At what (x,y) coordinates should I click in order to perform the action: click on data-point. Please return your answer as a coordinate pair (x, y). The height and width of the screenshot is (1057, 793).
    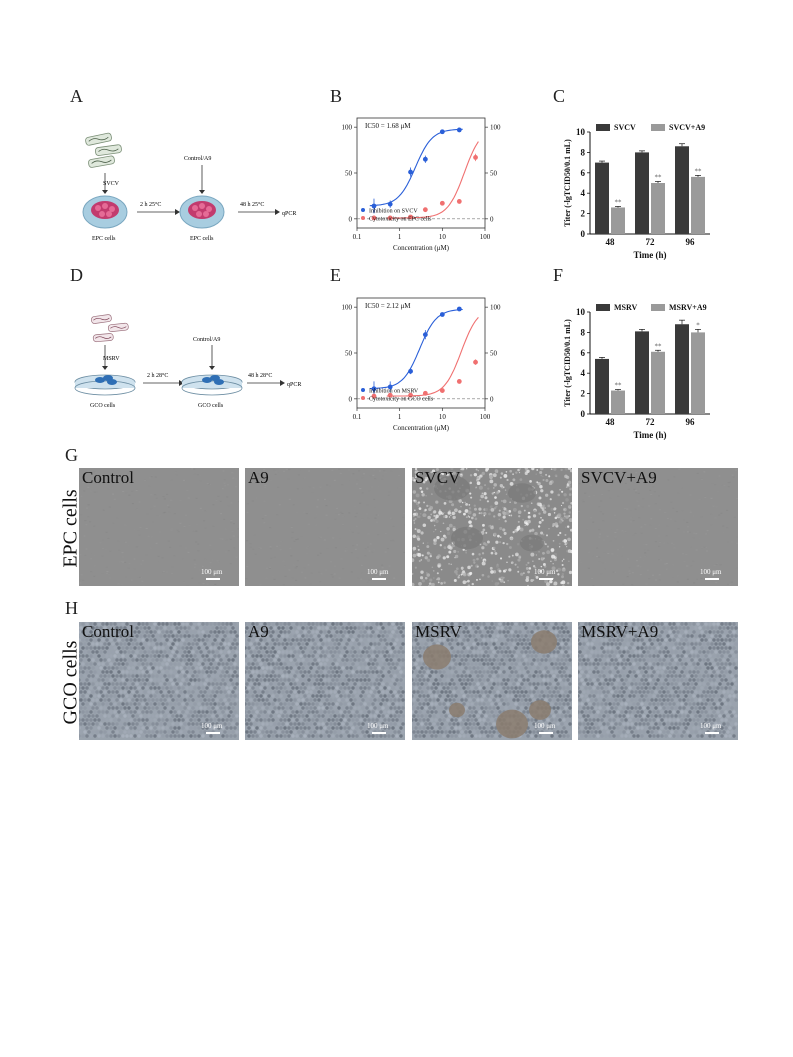
    Looking at the image, I should click on (442, 390).